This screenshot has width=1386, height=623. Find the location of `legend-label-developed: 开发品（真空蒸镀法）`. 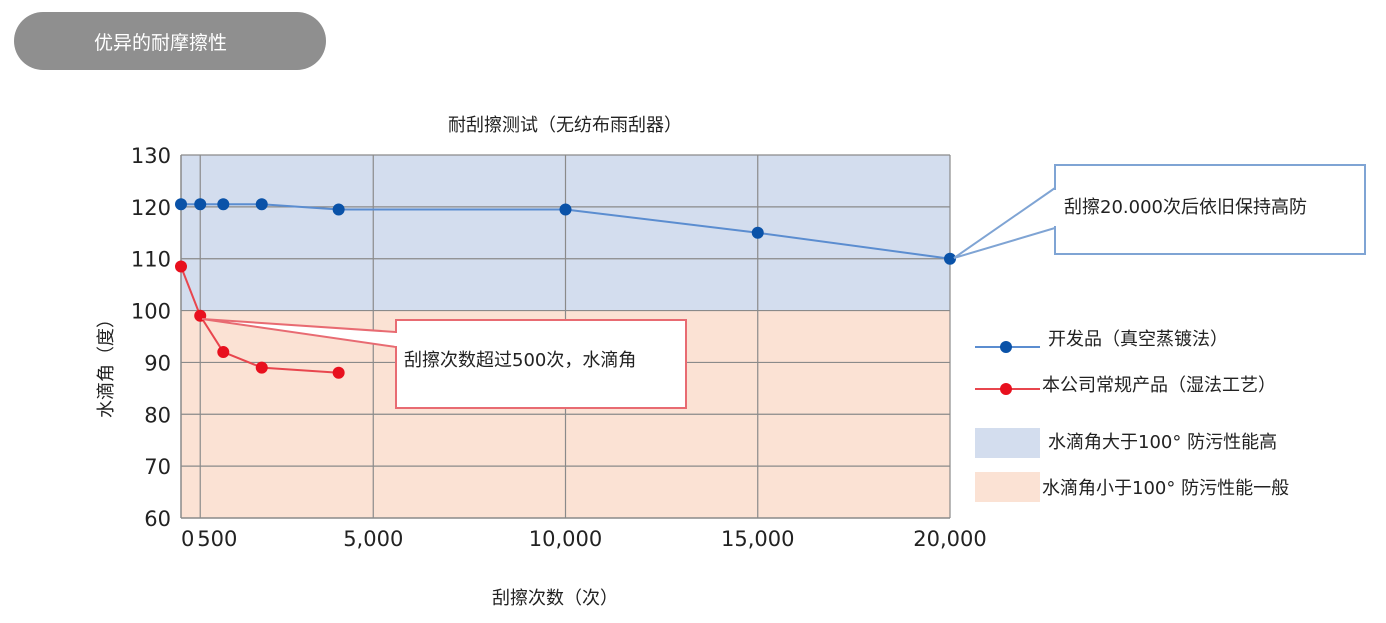

legend-label-developed: 开发品（真空蒸镀法） is located at coordinates (1138, 339).